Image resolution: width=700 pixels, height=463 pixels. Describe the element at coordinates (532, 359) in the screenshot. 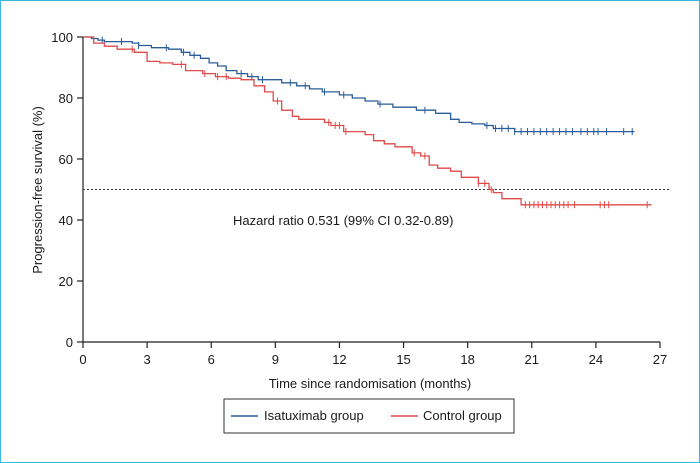

I see `x-tick-label: 21` at that location.